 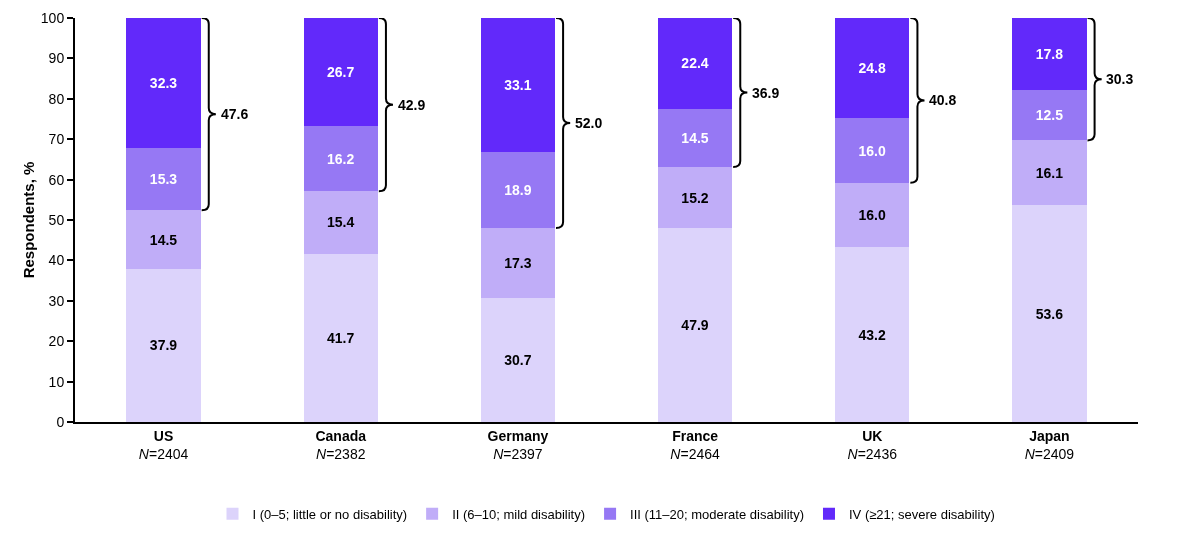 What do you see at coordinates (921, 514) in the screenshot?
I see `legend-label: IV (≥21; severe disability)` at bounding box center [921, 514].